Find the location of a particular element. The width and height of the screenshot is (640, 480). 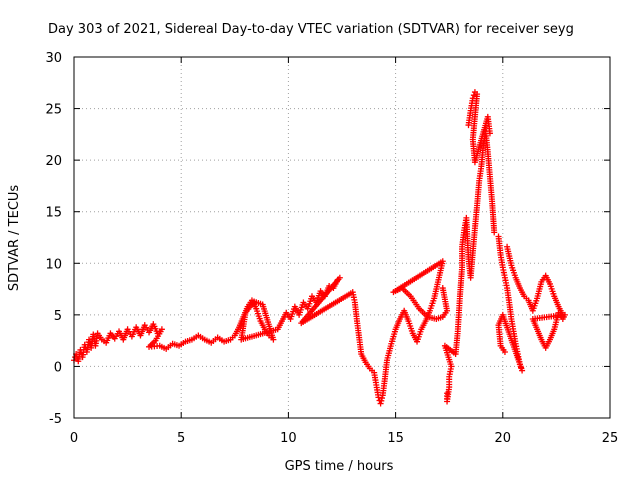

x-tick-label: 0 is located at coordinates (74, 438).